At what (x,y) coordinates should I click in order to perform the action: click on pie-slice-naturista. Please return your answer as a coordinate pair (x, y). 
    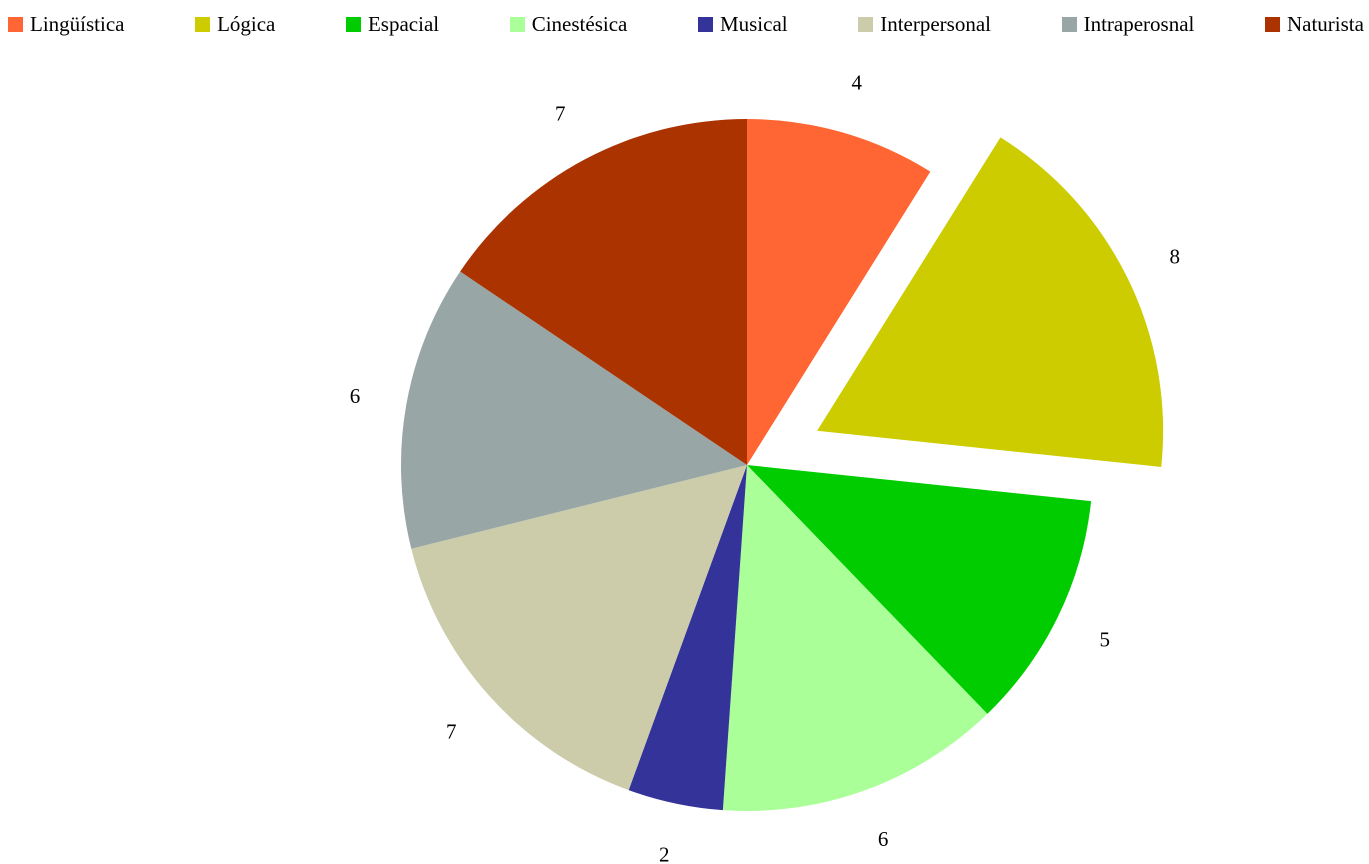
    Looking at the image, I should click on (603, 292).